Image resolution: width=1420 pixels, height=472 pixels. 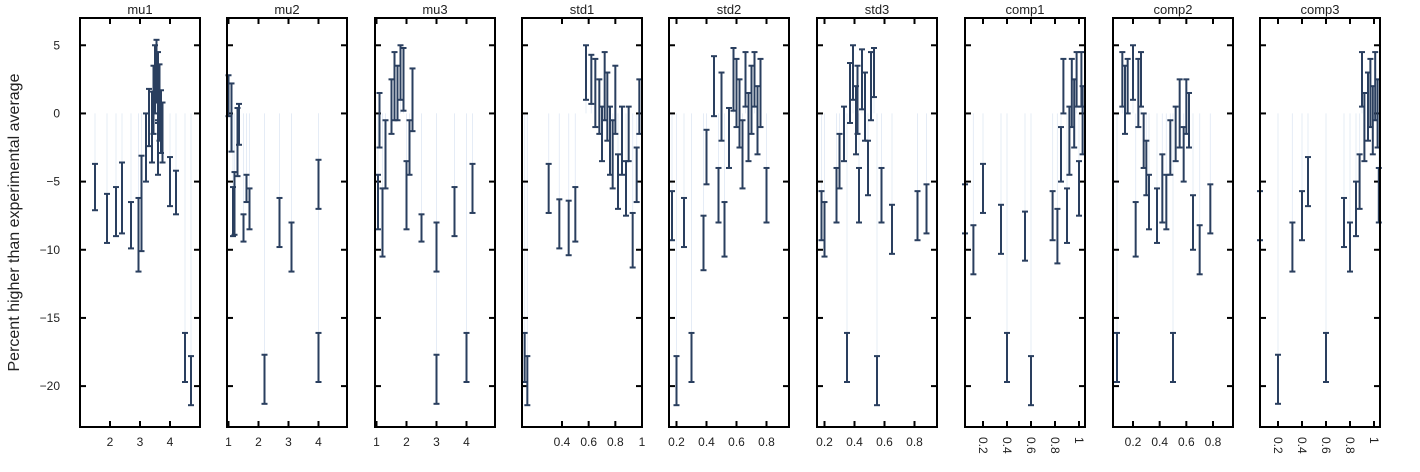 What do you see at coordinates (50, 250) in the screenshot?
I see `y-tick-label: −10` at bounding box center [50, 250].